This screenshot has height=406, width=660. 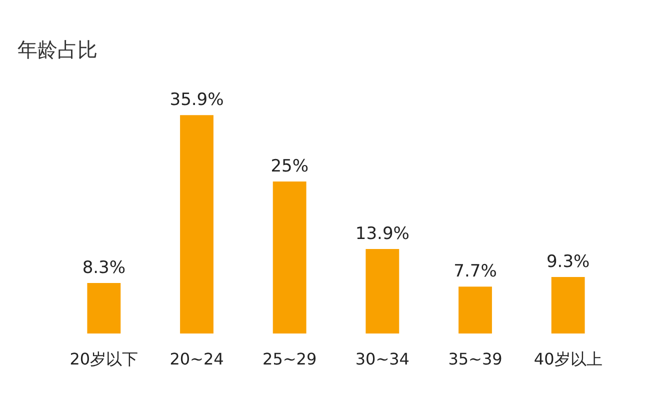 I want to click on data-label: 25%, so click(x=289, y=166).